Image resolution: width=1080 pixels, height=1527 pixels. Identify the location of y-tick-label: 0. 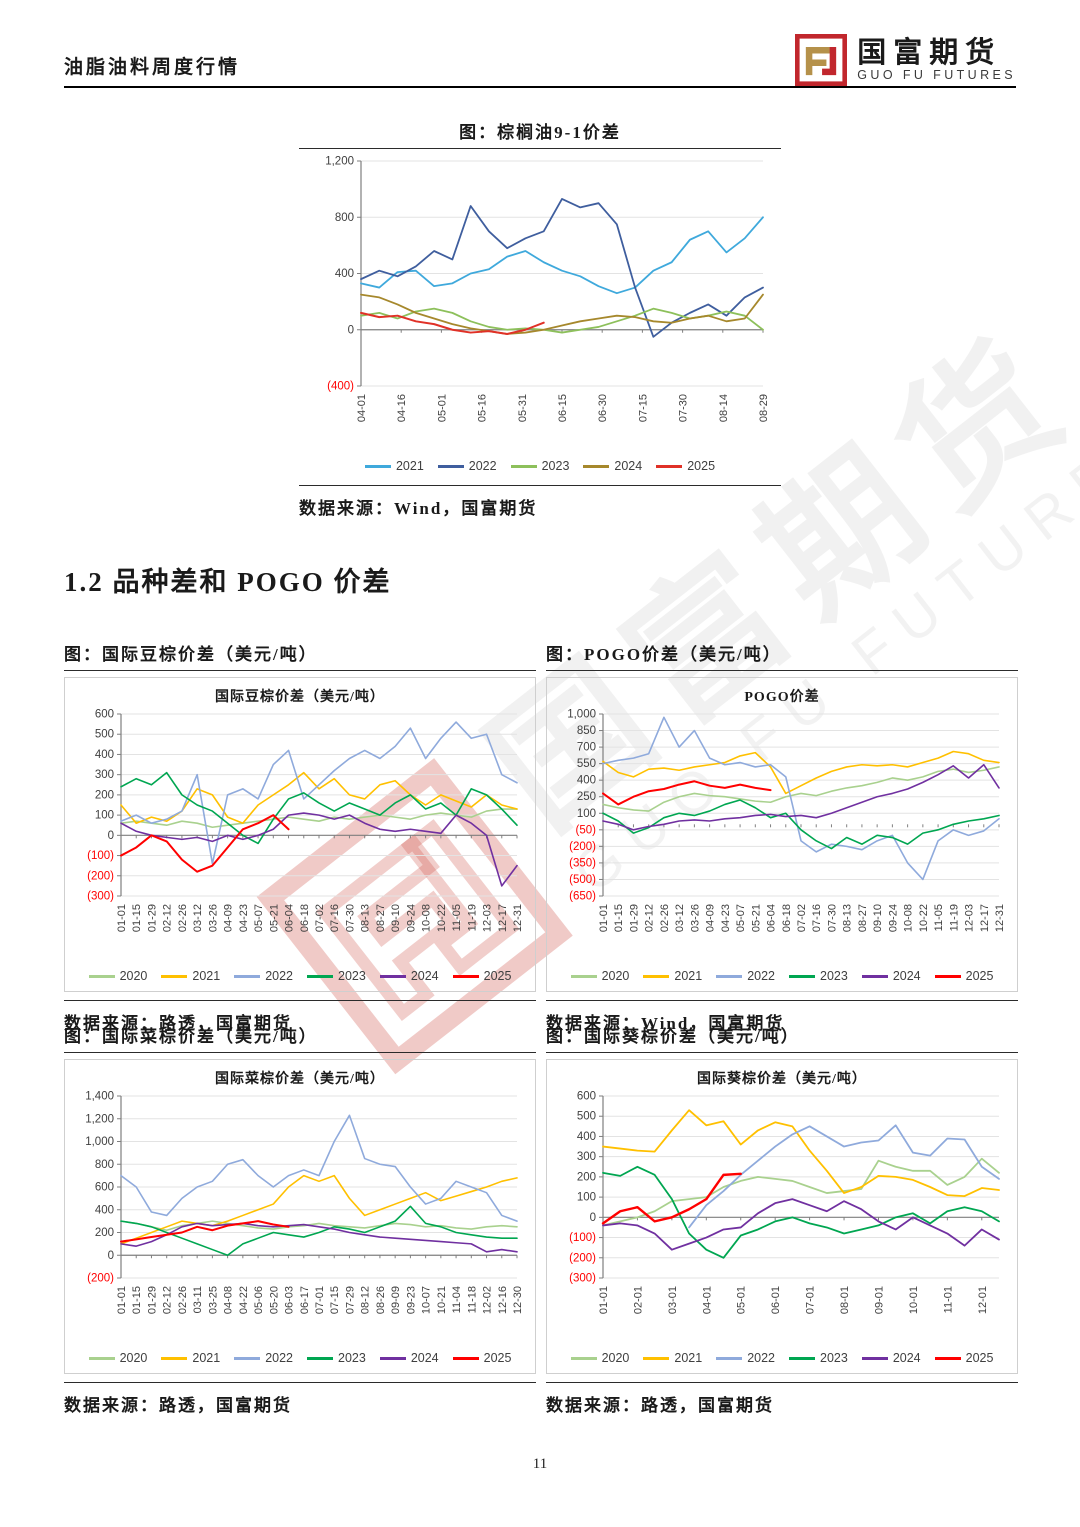
(593, 1218).